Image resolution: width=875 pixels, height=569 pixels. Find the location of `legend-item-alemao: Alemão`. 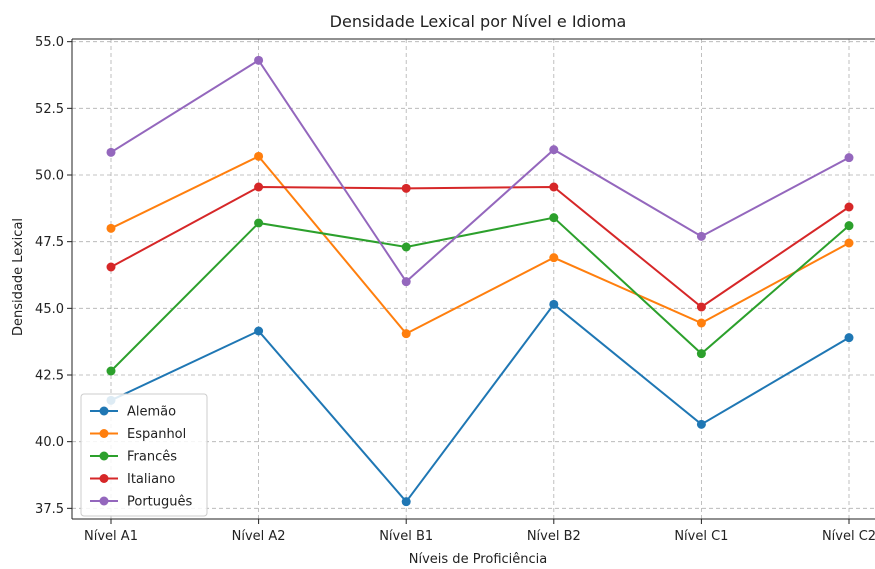

legend-item-alemao: Alemão is located at coordinates (133, 412).